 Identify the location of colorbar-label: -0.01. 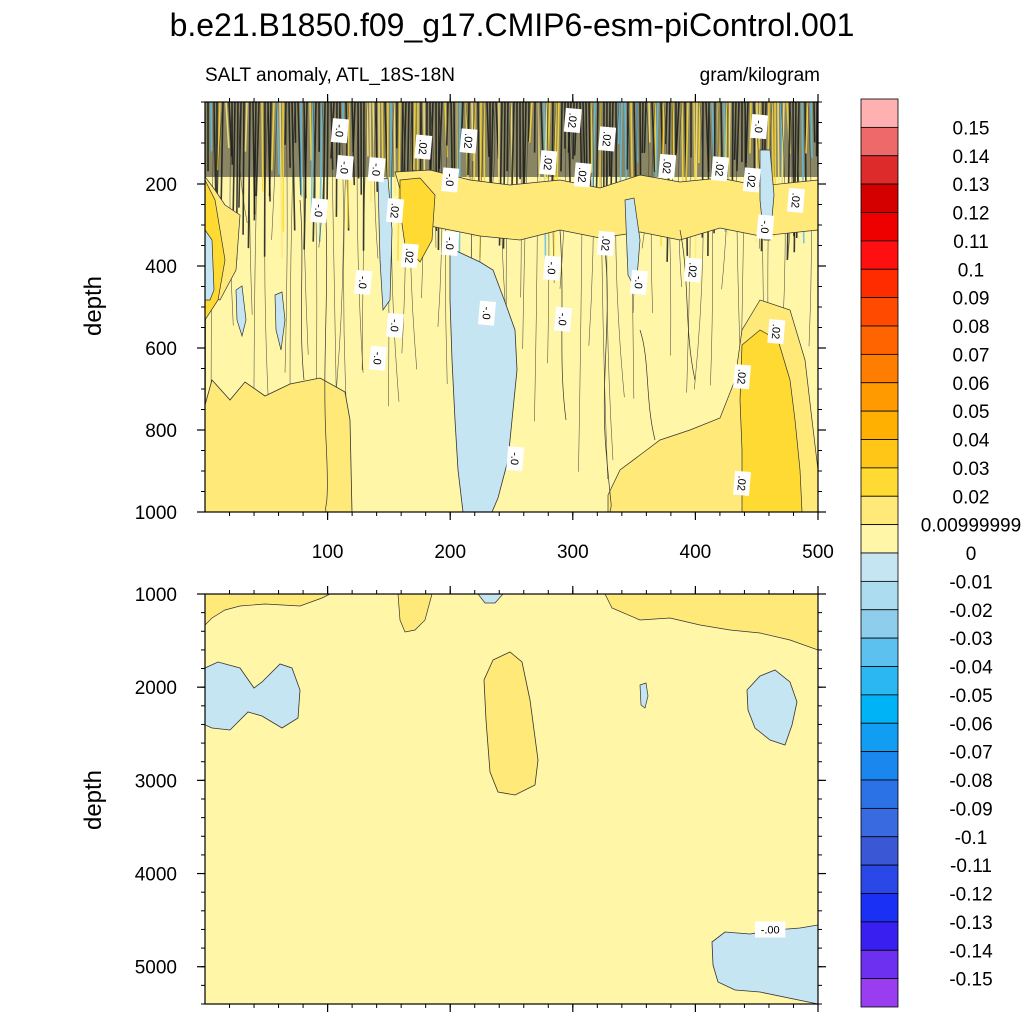
(970, 582).